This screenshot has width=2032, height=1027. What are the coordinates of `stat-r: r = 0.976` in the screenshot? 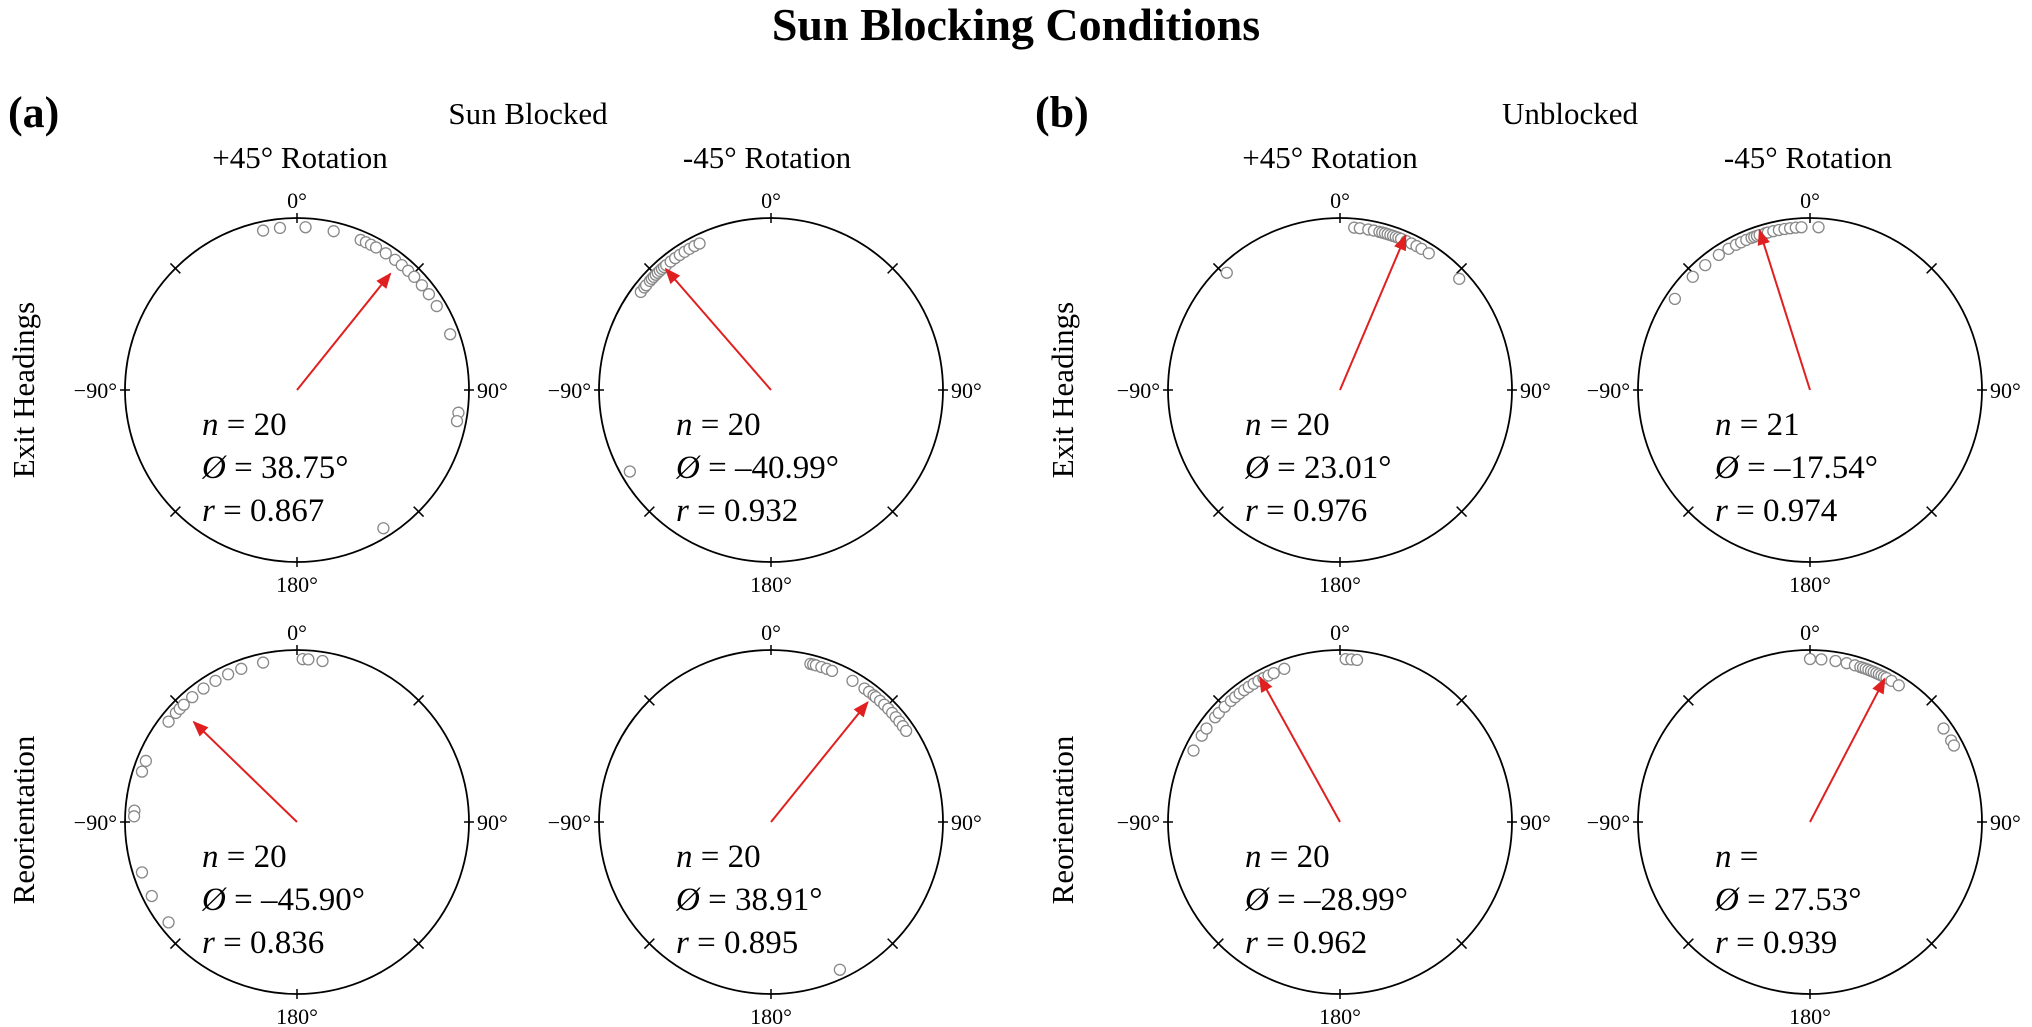 It's located at (1306, 511).